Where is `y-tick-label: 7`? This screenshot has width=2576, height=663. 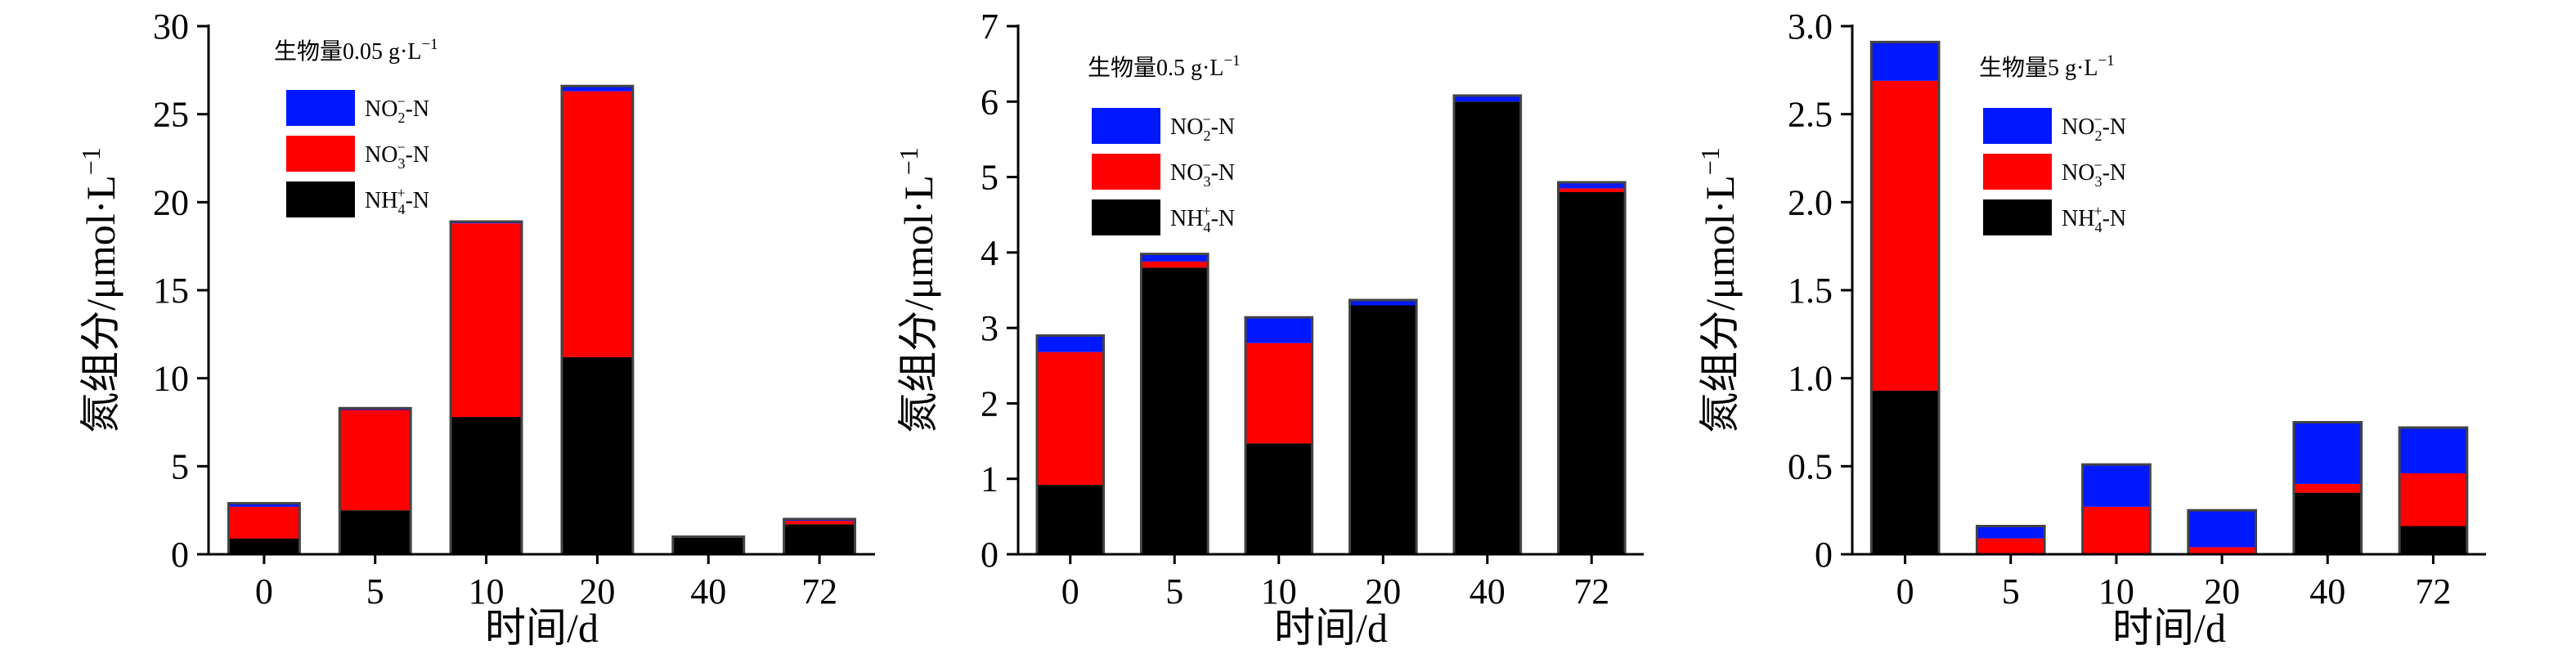
y-tick-label: 7 is located at coordinates (990, 27).